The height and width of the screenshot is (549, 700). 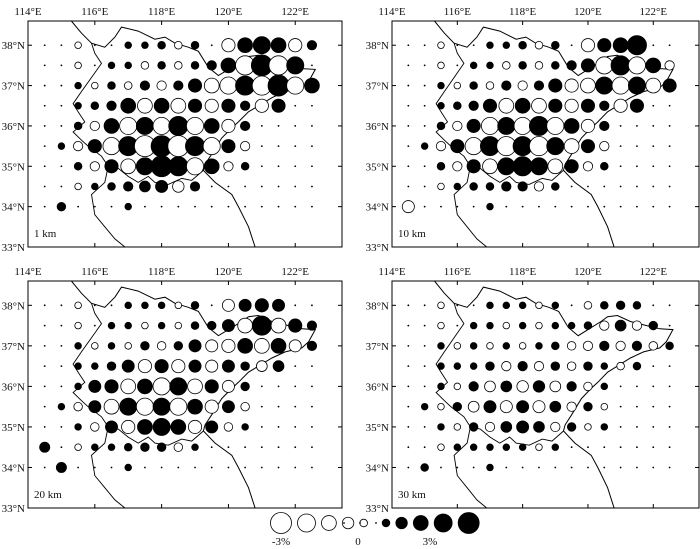 What do you see at coordinates (13, 46) in the screenshot?
I see `lat-tick-label: 38°N` at bounding box center [13, 46].